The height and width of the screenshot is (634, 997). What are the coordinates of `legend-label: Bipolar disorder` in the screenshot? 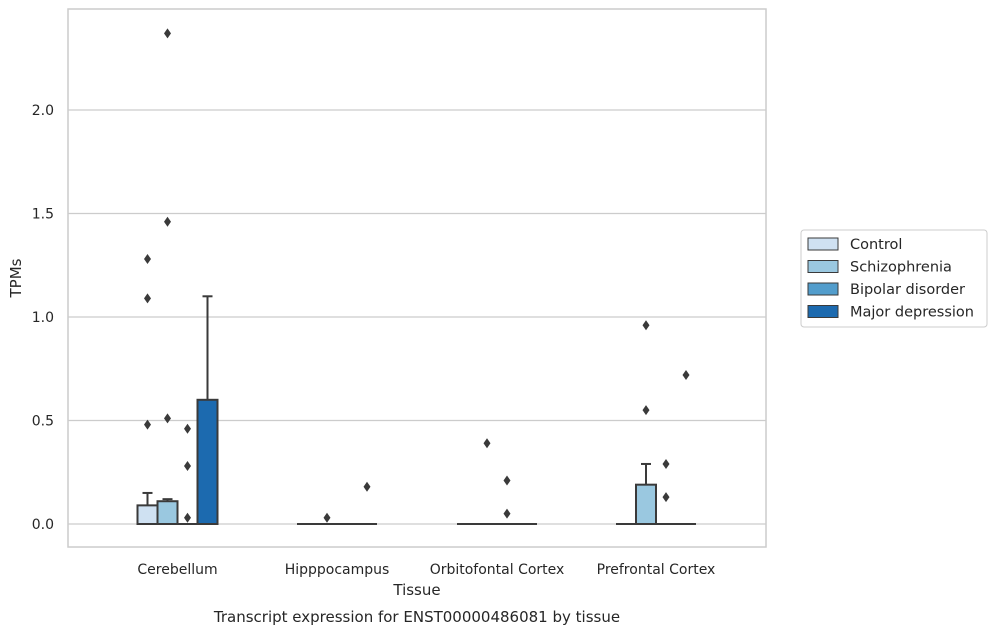 It's located at (907, 290).